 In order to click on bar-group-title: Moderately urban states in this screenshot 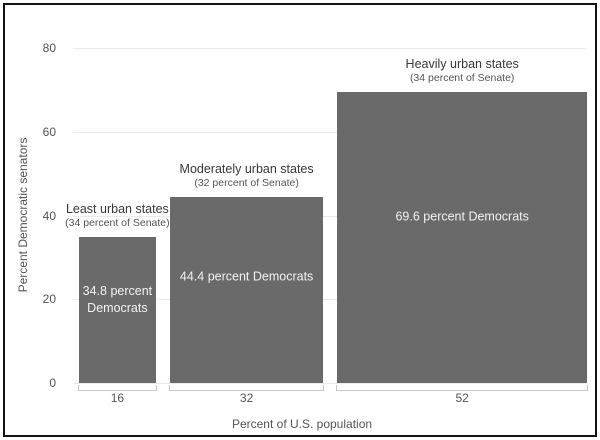, I will do `click(246, 169)`.